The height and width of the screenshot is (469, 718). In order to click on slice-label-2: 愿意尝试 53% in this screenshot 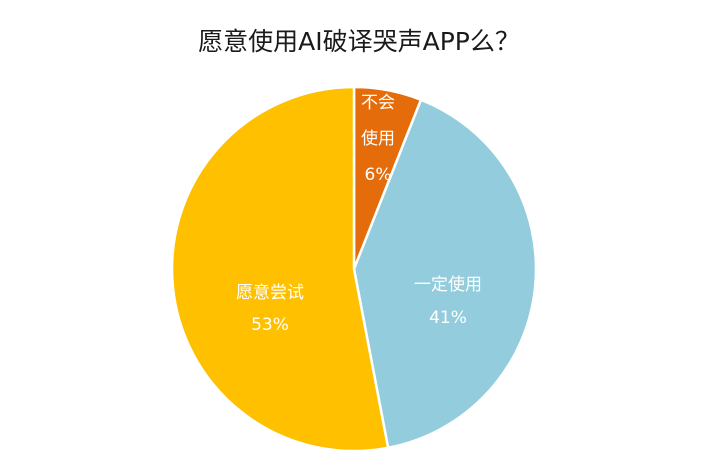, I will do `click(270, 309)`.